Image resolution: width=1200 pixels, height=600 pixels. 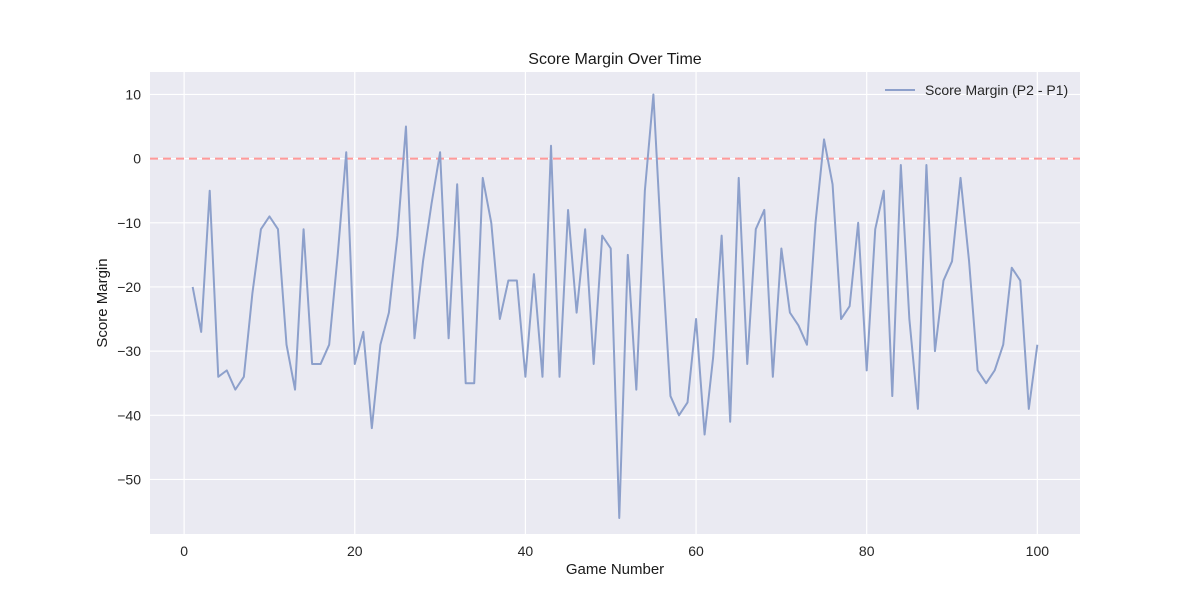 I want to click on legend-label: Score Margin (P2 - P1), so click(x=996, y=90).